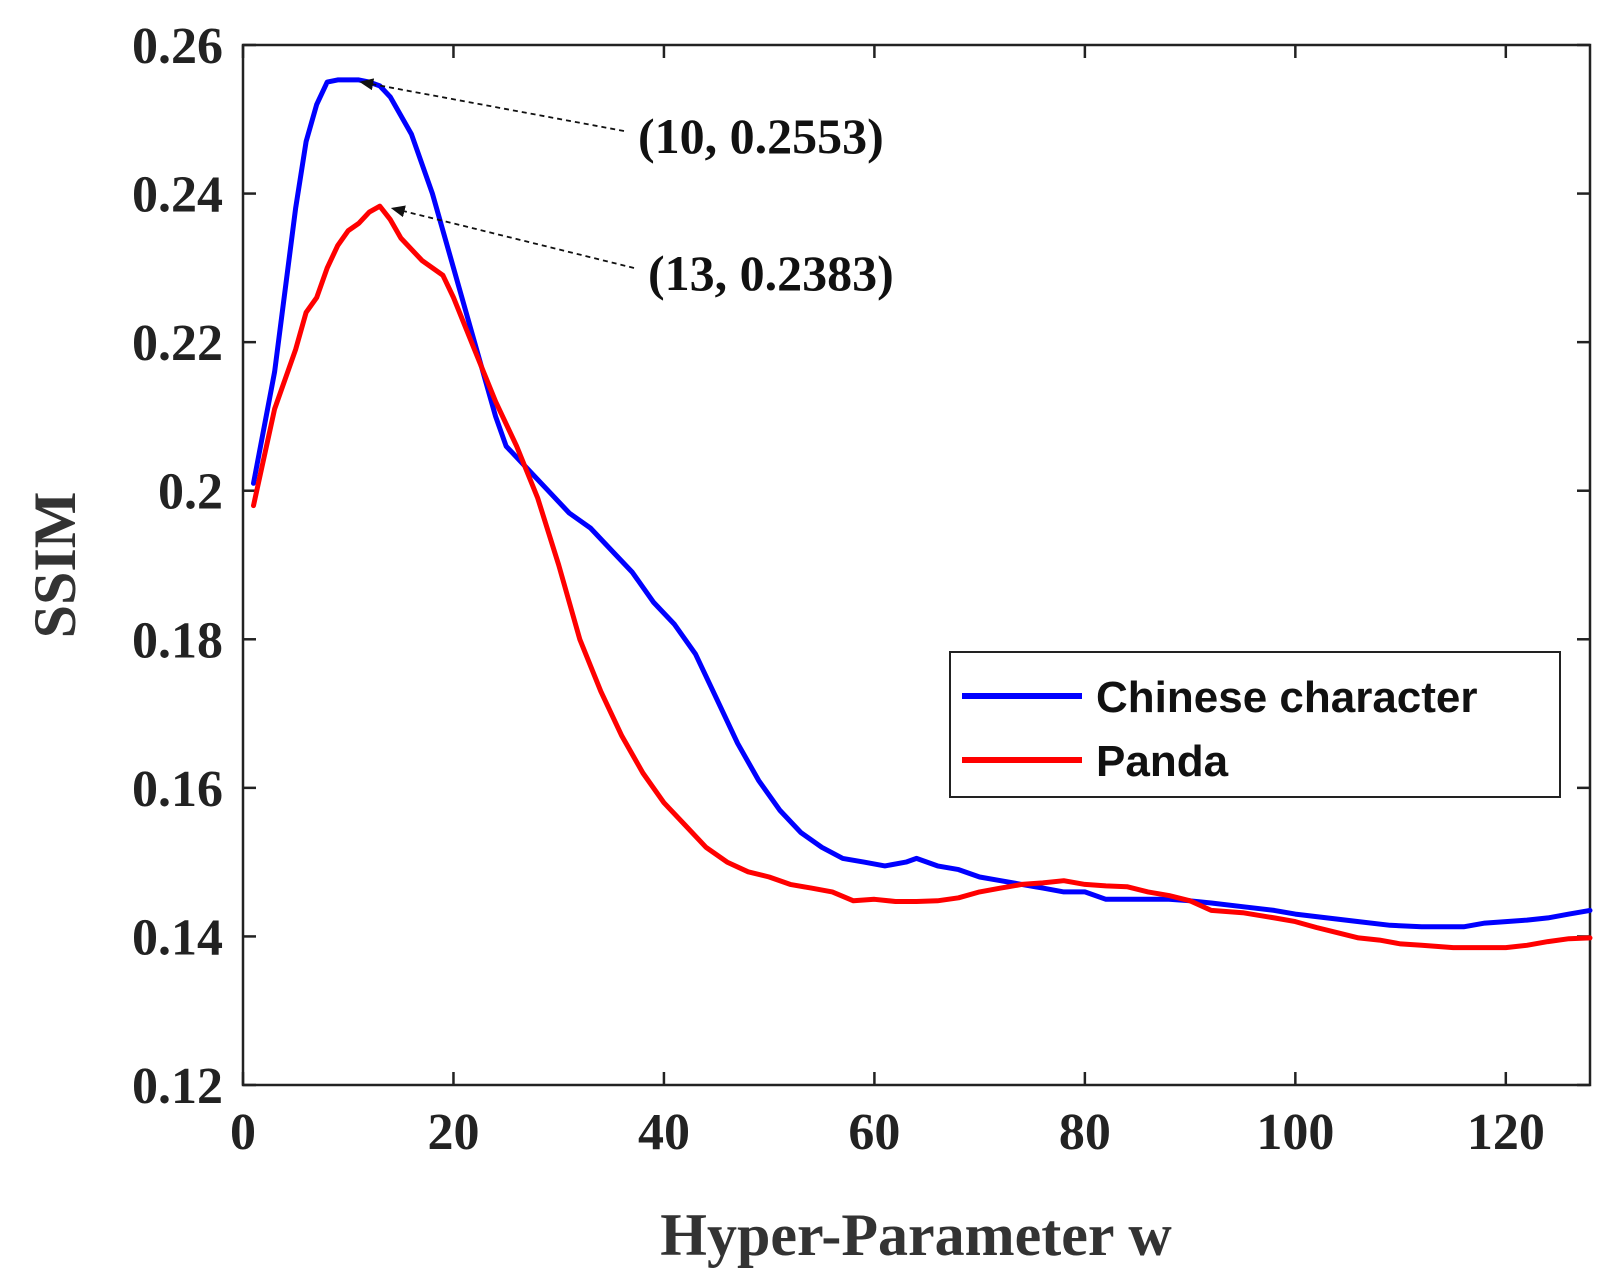  I want to click on y-tick-label: 0.18, so click(177, 640).